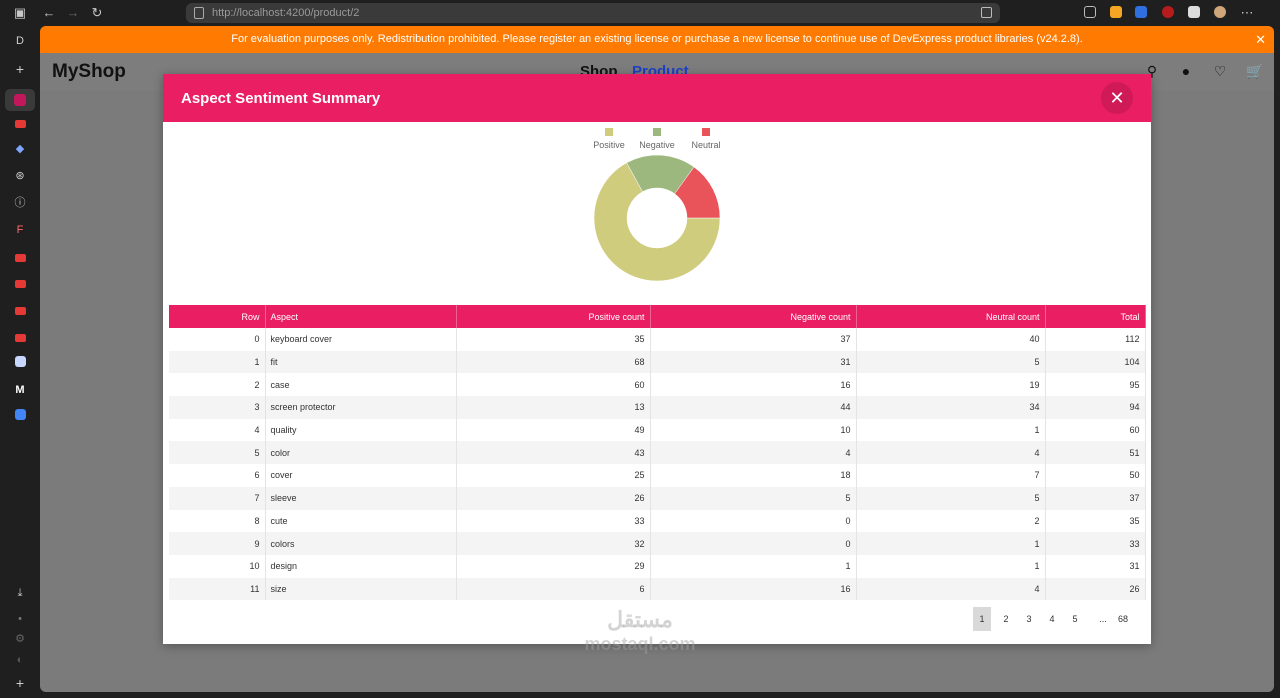 The width and height of the screenshot is (1280, 698). What do you see at coordinates (1052, 619) in the screenshot?
I see `pagination-page: 4` at bounding box center [1052, 619].